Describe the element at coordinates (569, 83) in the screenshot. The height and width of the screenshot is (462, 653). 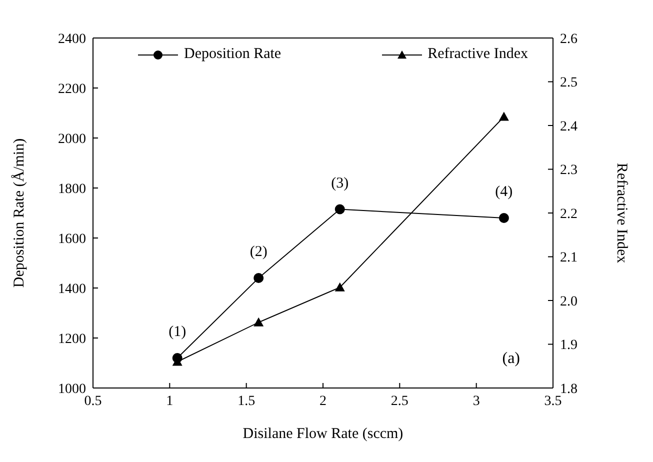
I see `y2-tick-label: 2.5` at that location.